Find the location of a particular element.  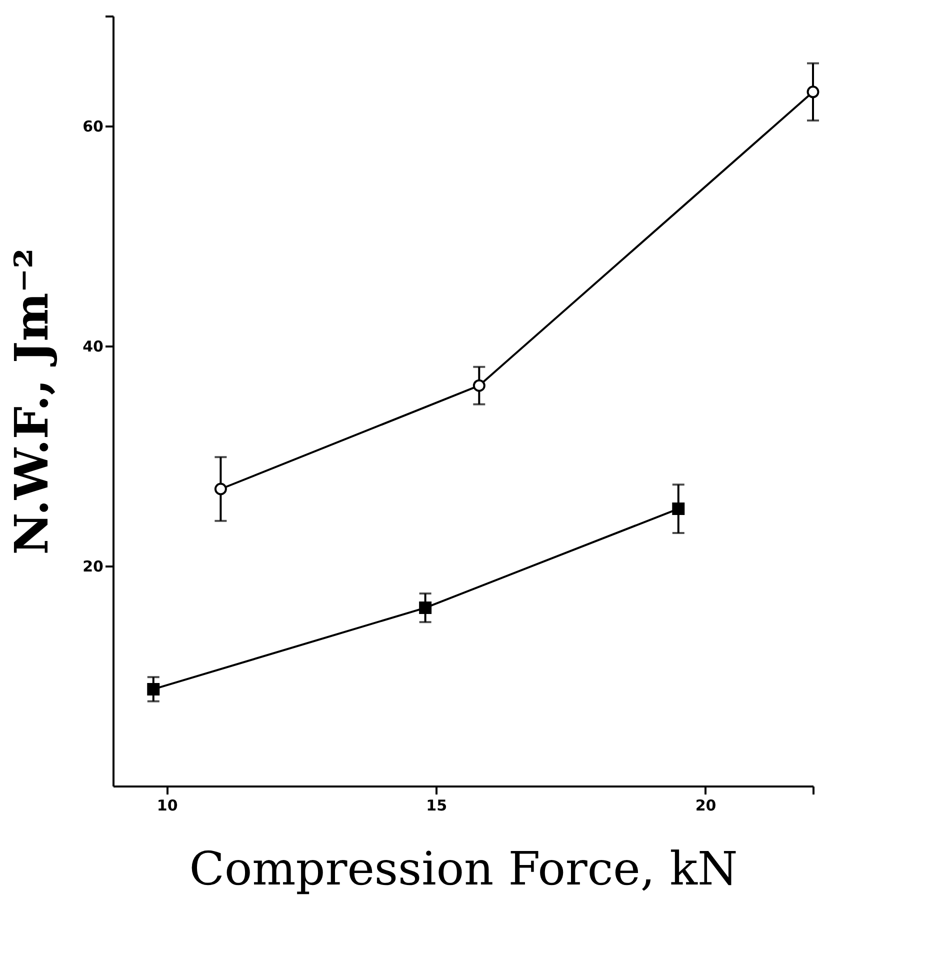

x-tick-label: 10 is located at coordinates (167, 805).